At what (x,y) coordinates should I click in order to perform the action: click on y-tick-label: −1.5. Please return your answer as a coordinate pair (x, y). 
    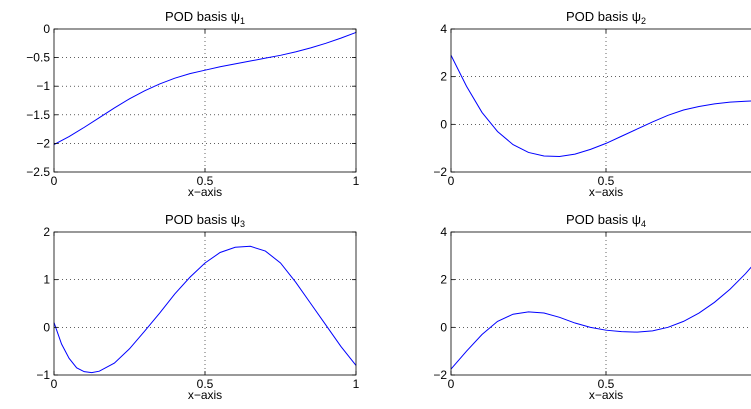
    Looking at the image, I should click on (38, 115).